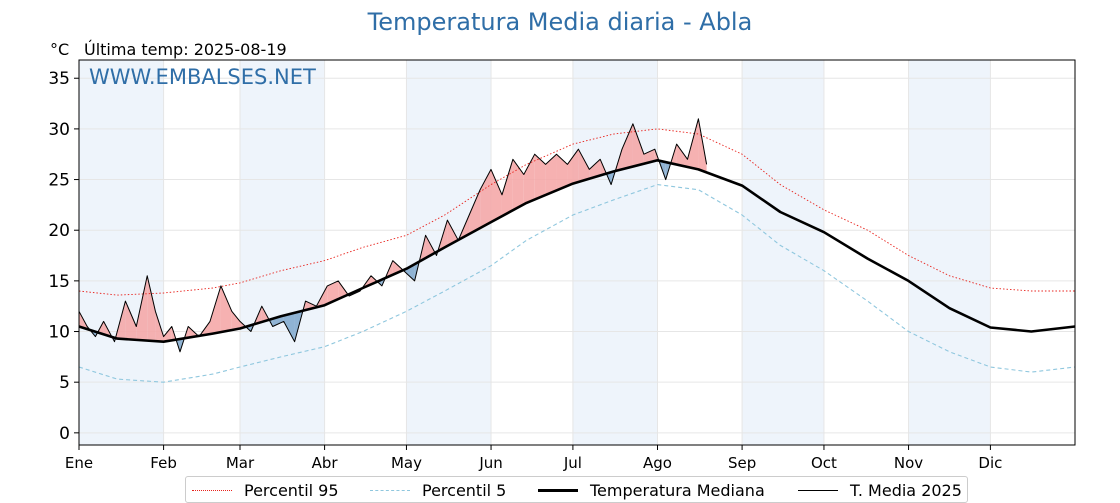 This screenshot has width=1120, height=503. Describe the element at coordinates (534, 458) in the screenshot. I see `x-axis: Ene Feb Mar Abr May Jun Jul Ago Sep Oct Nov Dic` at that location.